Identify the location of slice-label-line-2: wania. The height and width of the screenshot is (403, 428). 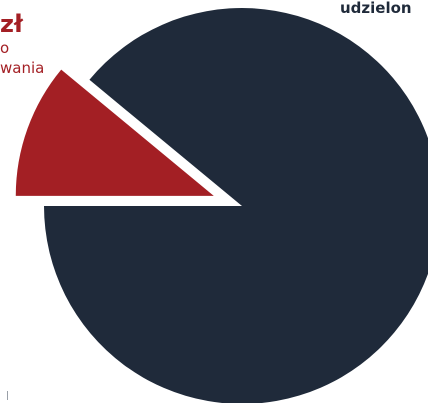
(22, 68).